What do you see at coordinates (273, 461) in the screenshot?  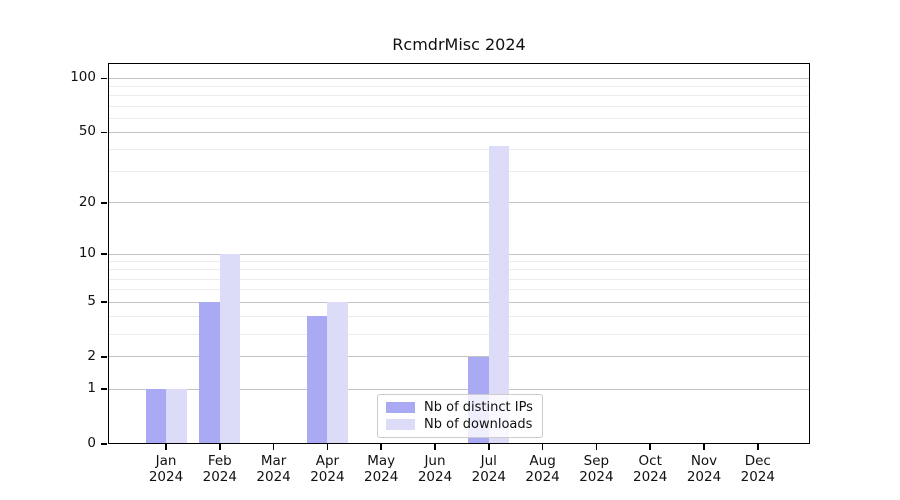 I see `x-tick-month: Mar` at bounding box center [273, 461].